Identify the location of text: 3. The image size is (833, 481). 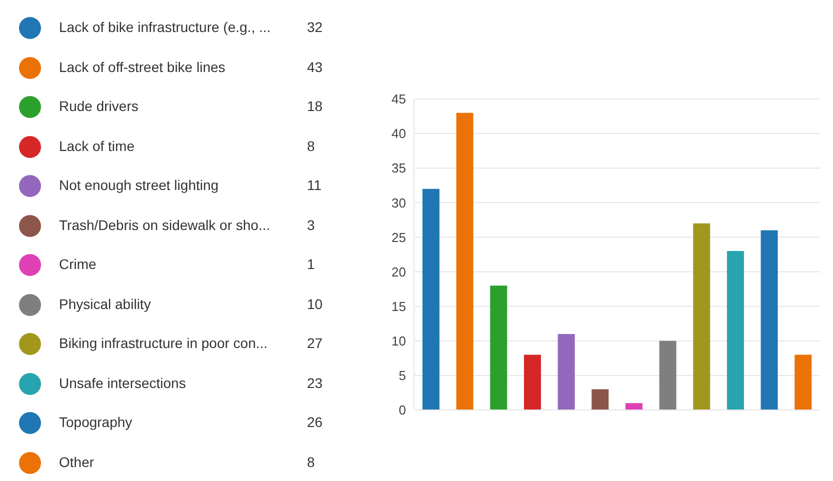
(311, 224).